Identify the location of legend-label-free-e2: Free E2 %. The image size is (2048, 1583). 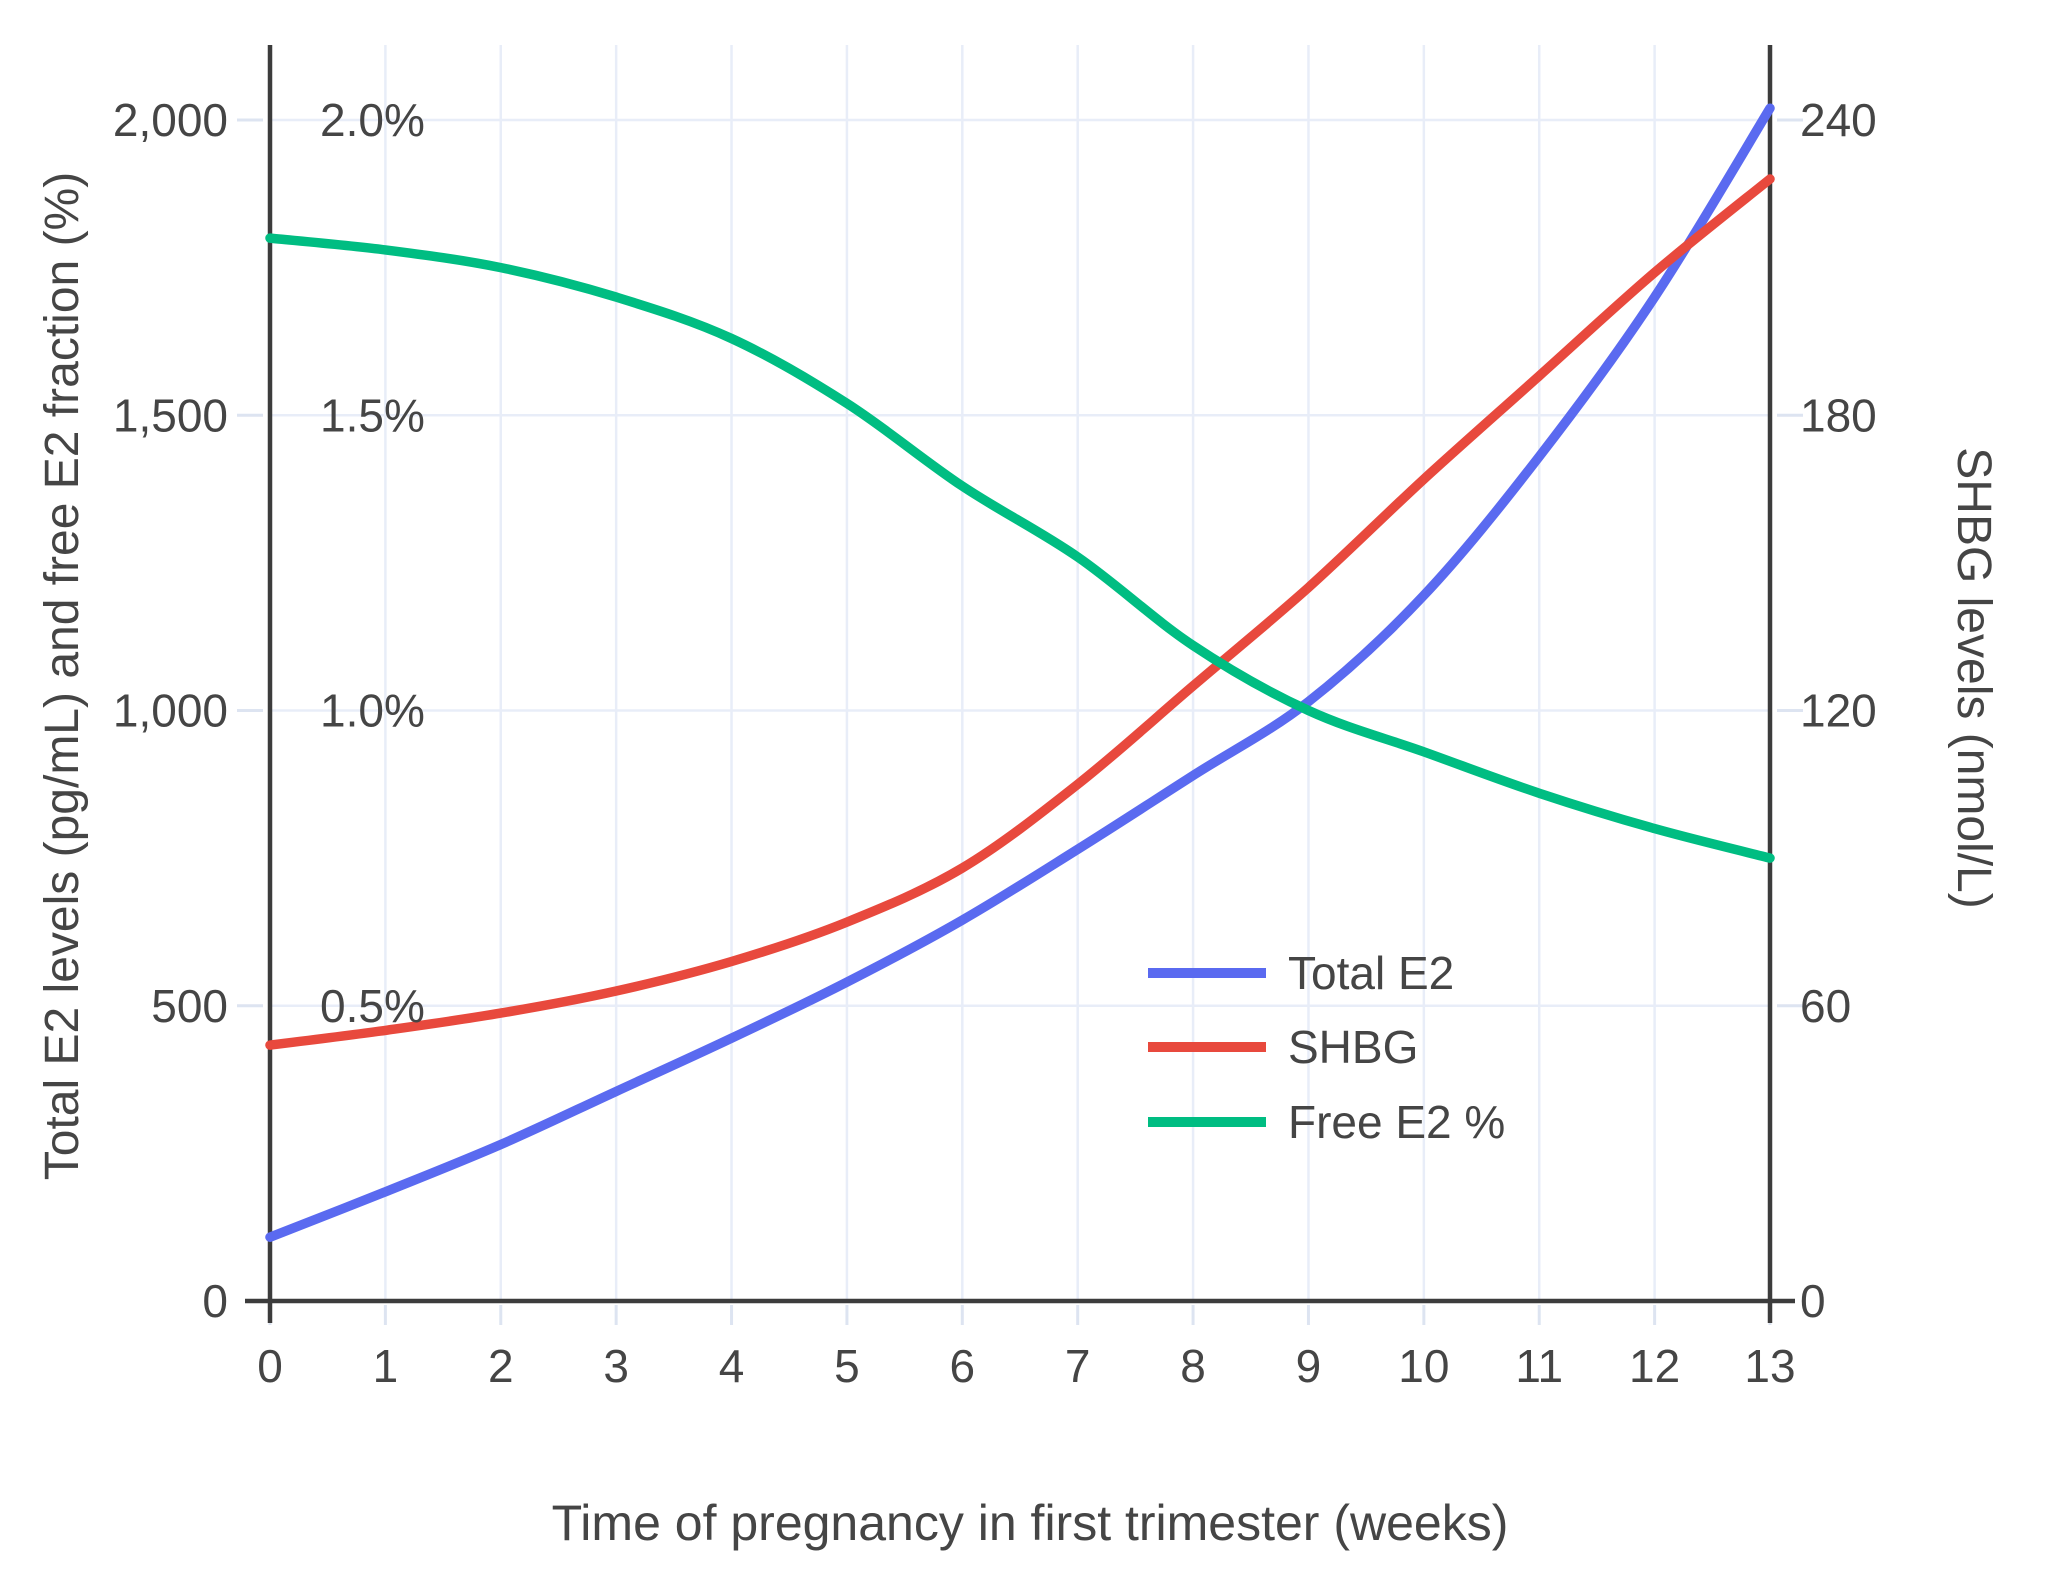
(1396, 1122).